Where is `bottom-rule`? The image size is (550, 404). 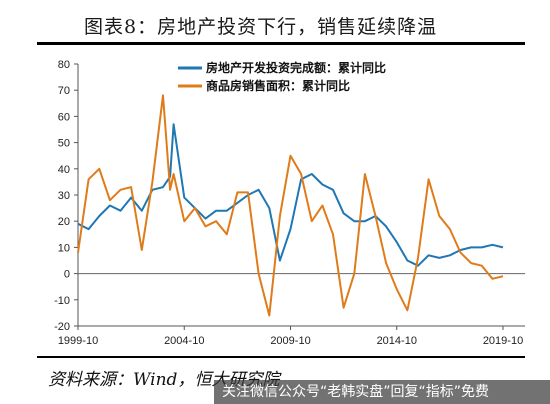
bottom-rule is located at coordinates (281, 357).